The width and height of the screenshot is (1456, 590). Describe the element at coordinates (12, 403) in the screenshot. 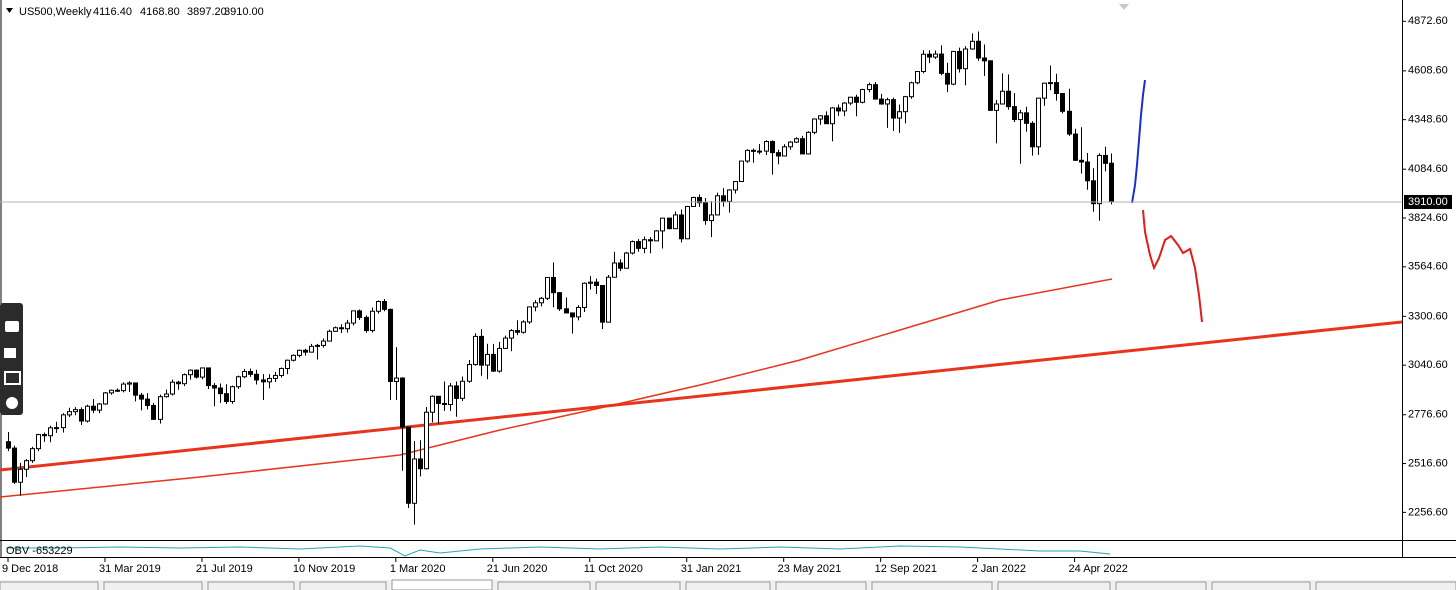

I see `settings-button` at that location.